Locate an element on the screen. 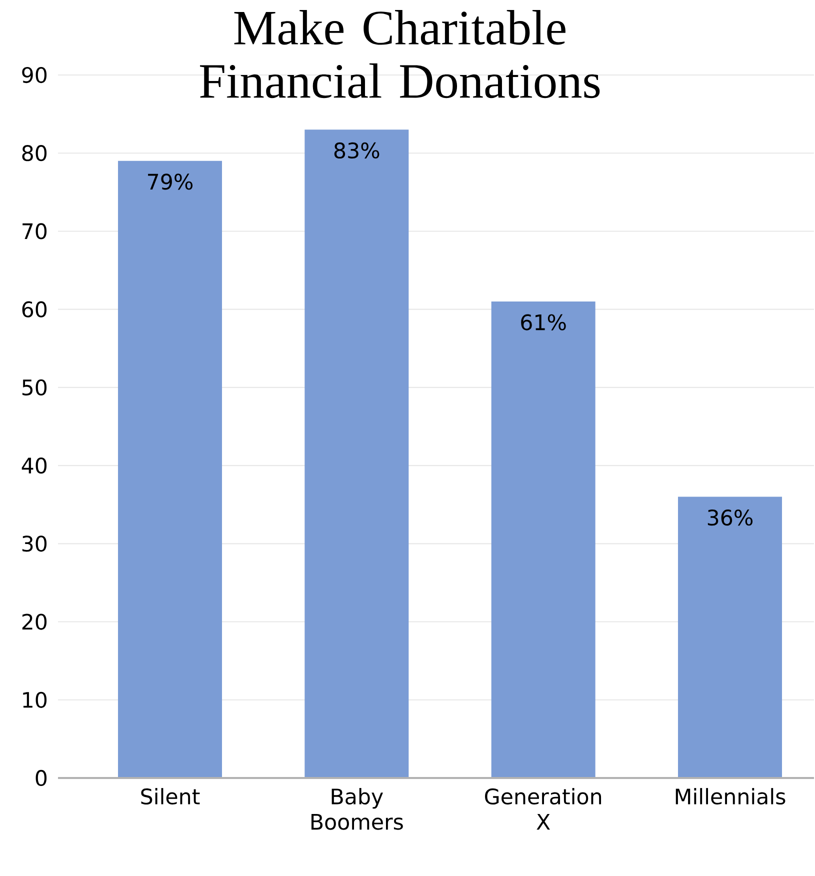 The width and height of the screenshot is (815, 876). y-tick-label: 80 is located at coordinates (34, 153).